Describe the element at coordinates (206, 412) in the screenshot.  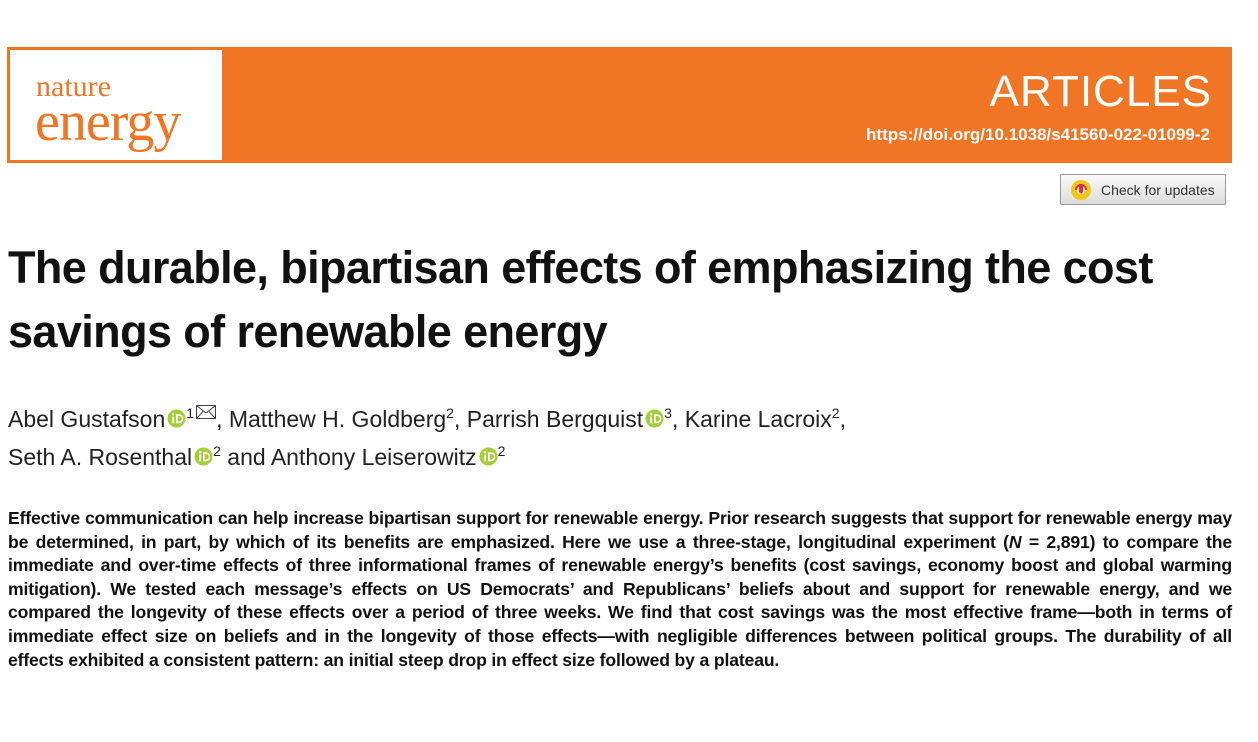
I see `envelope` at that location.